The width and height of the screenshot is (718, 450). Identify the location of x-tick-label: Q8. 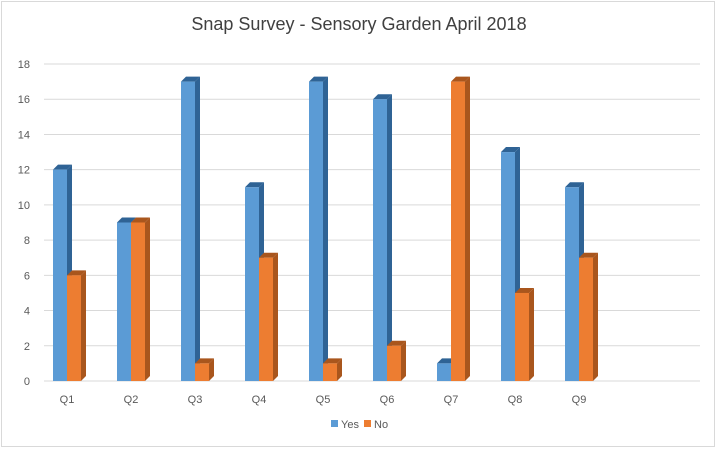
(515, 400).